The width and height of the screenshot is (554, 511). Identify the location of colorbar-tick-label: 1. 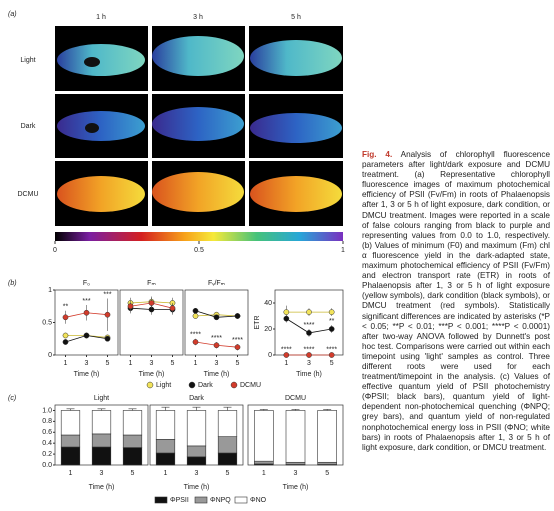
(343, 250).